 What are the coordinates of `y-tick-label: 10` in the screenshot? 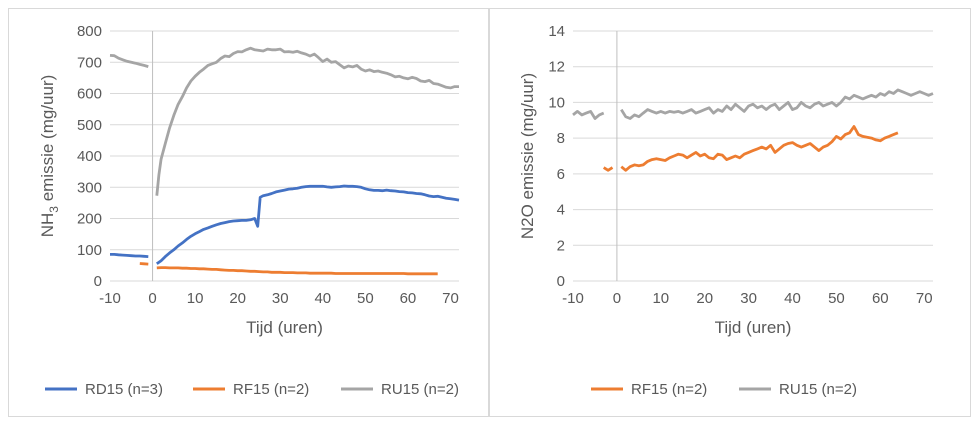 It's located at (556, 102).